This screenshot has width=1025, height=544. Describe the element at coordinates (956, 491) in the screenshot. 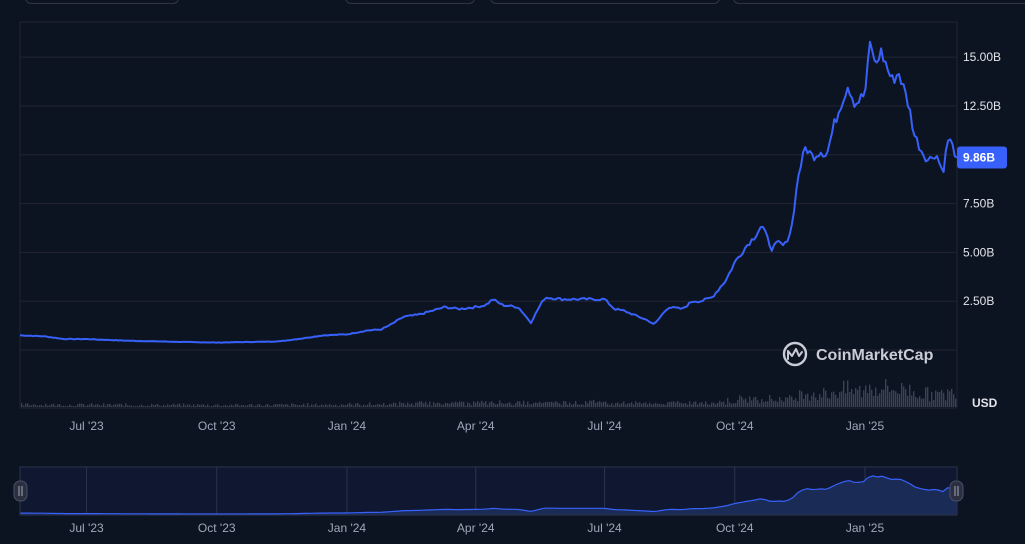

I see `navigator-right-handle` at that location.